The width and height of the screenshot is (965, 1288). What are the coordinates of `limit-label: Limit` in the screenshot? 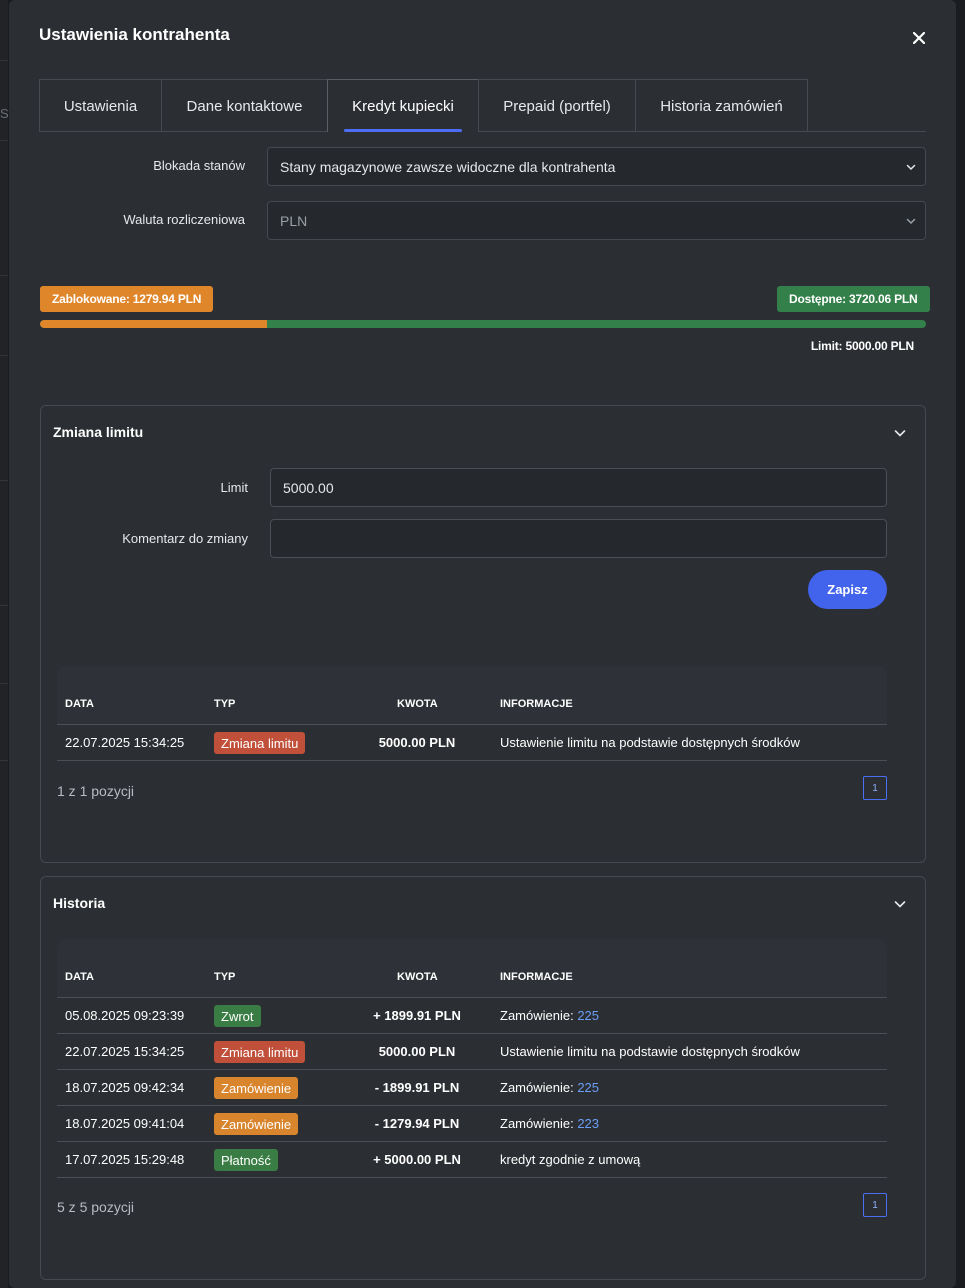 It's located at (234, 487).